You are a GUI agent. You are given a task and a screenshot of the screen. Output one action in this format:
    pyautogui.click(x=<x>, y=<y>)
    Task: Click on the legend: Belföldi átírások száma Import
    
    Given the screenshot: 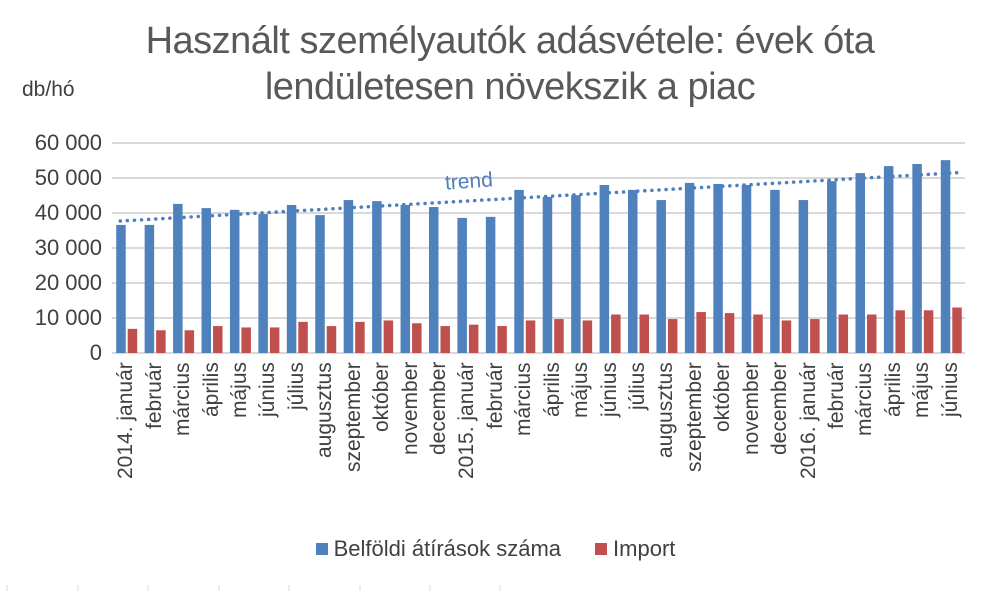 What is the action you would take?
    pyautogui.click(x=495, y=549)
    